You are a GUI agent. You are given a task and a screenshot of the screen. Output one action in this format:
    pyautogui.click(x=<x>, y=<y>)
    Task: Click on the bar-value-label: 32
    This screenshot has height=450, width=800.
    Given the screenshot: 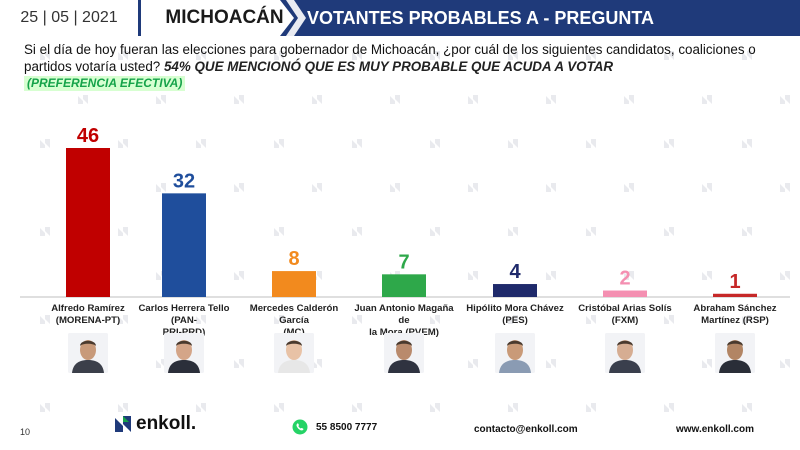 What is the action you would take?
    pyautogui.click(x=184, y=181)
    